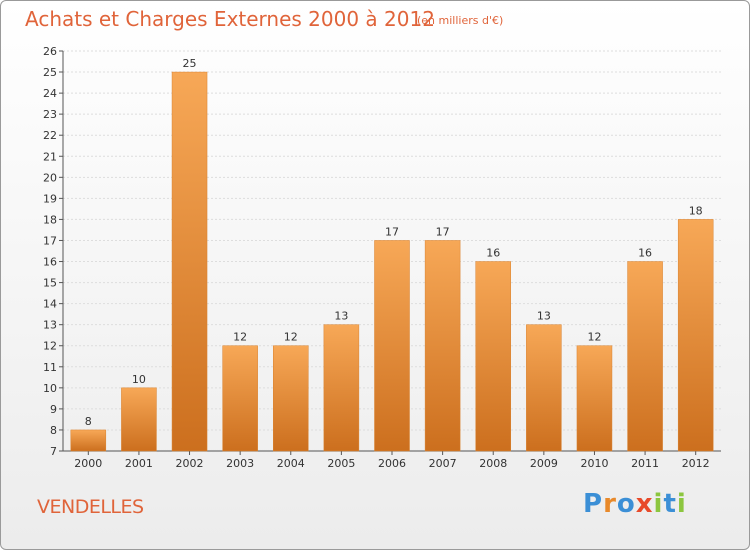 This screenshot has height=550, width=750. I want to click on x-tick-label: 2002, so click(190, 463).